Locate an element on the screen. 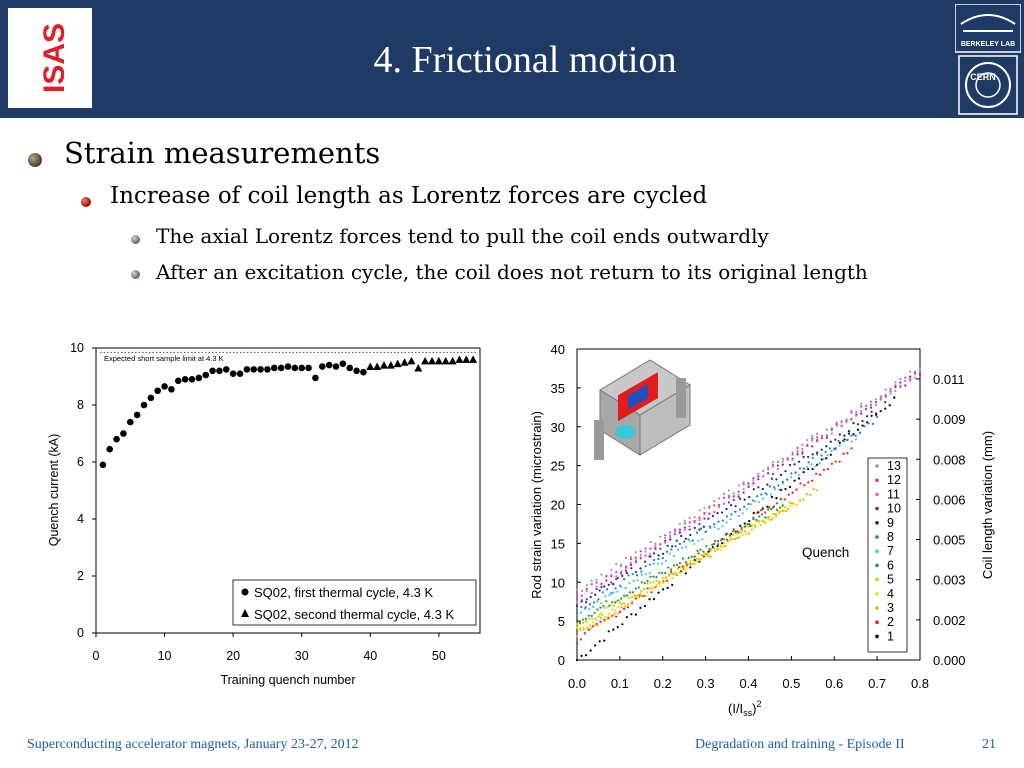 Image resolution: width=1024 pixels, height=768 pixels. slide-title: 4. Frictional motion is located at coordinates (525, 60).